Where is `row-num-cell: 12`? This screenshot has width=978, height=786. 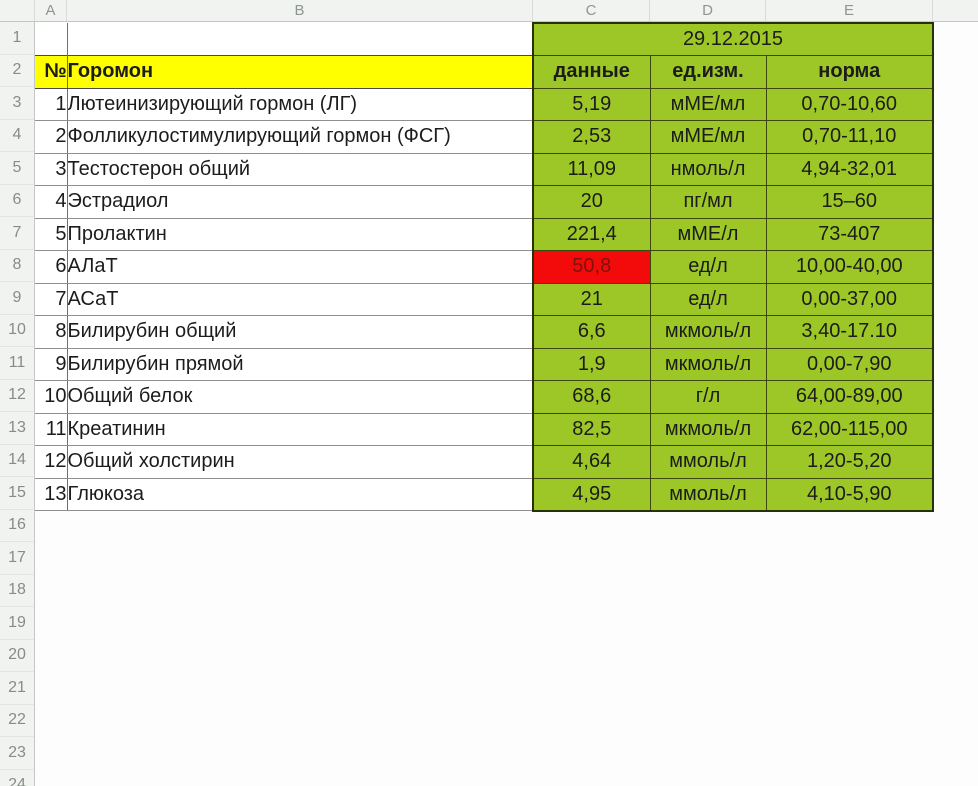
row-num-cell: 12 is located at coordinates (51, 462).